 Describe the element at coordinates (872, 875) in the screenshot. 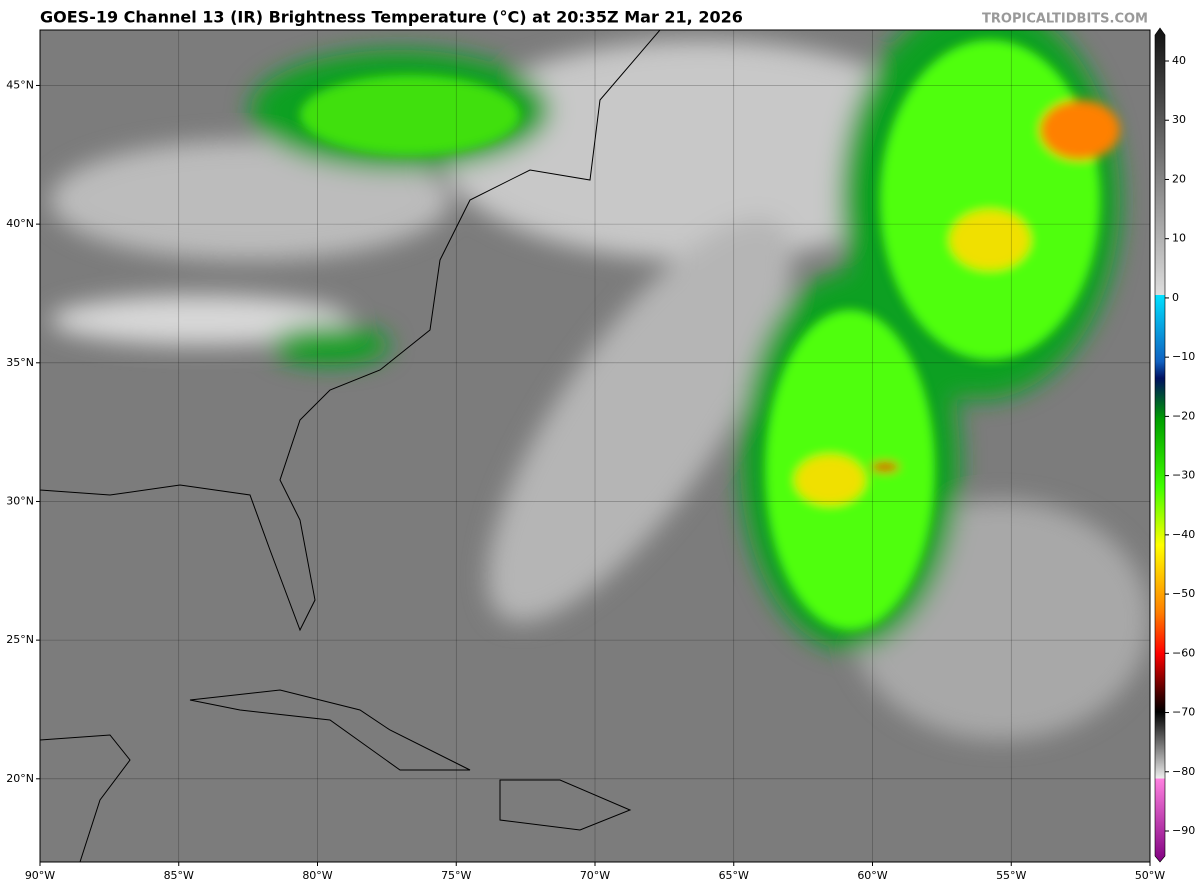

I see `lon-tick-label: 60°W` at that location.